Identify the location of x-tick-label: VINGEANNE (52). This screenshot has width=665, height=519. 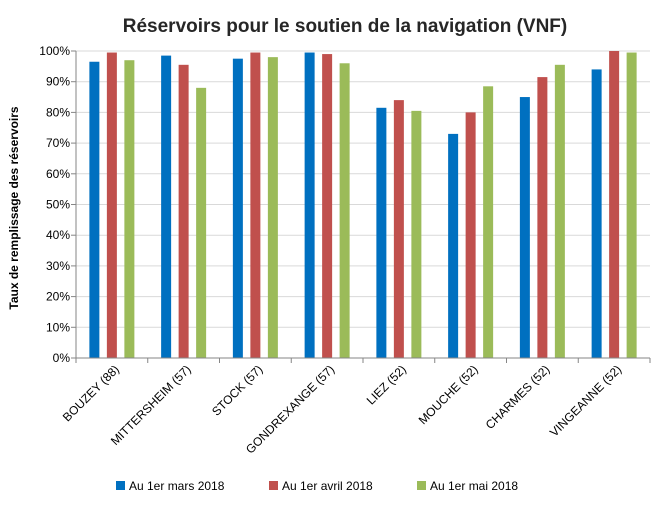
(585, 400).